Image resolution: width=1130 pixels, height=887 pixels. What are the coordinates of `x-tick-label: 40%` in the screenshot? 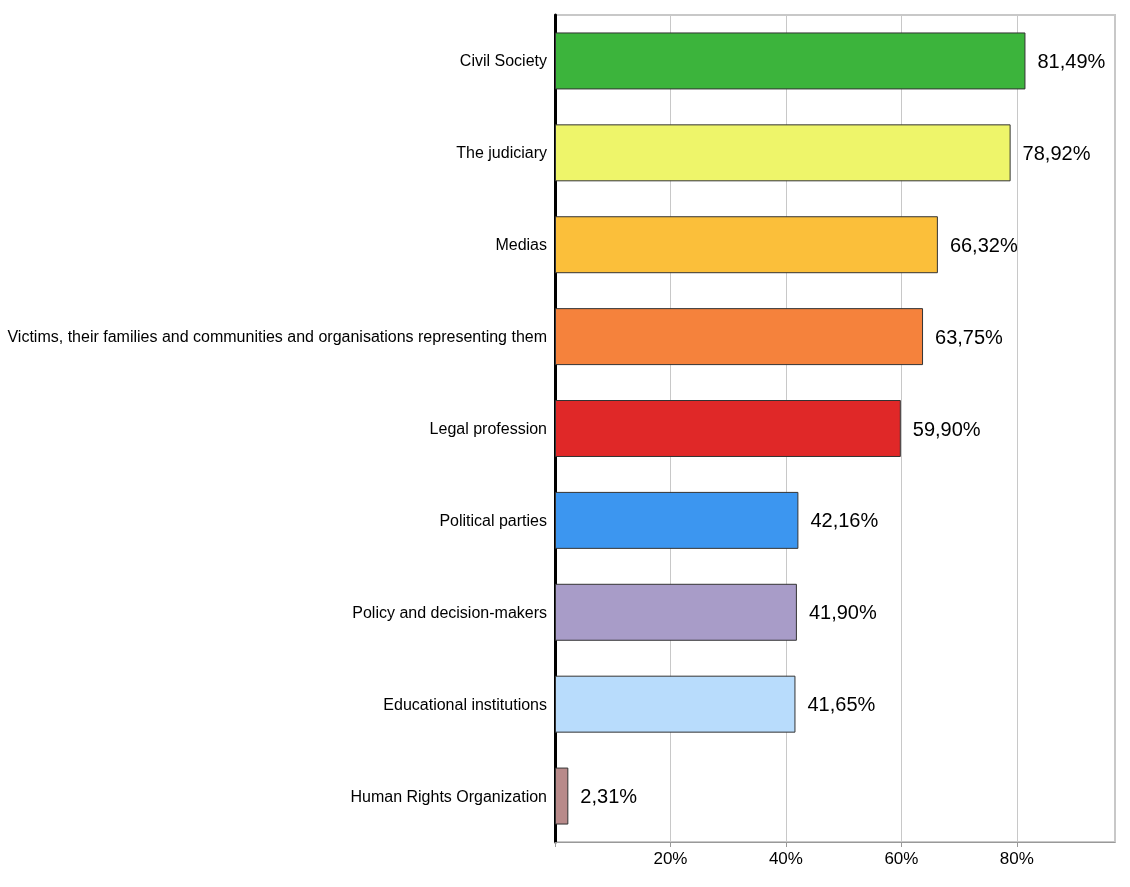 It's located at (785, 858).